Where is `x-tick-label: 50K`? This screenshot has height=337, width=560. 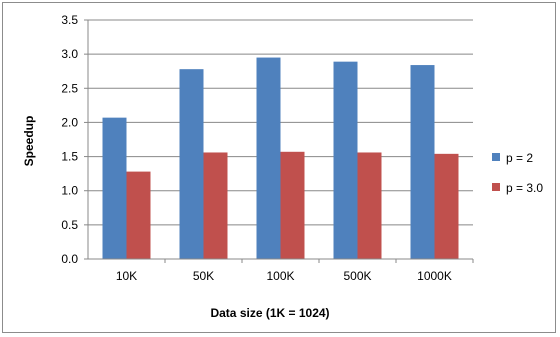 x-tick-label: 50K is located at coordinates (203, 276).